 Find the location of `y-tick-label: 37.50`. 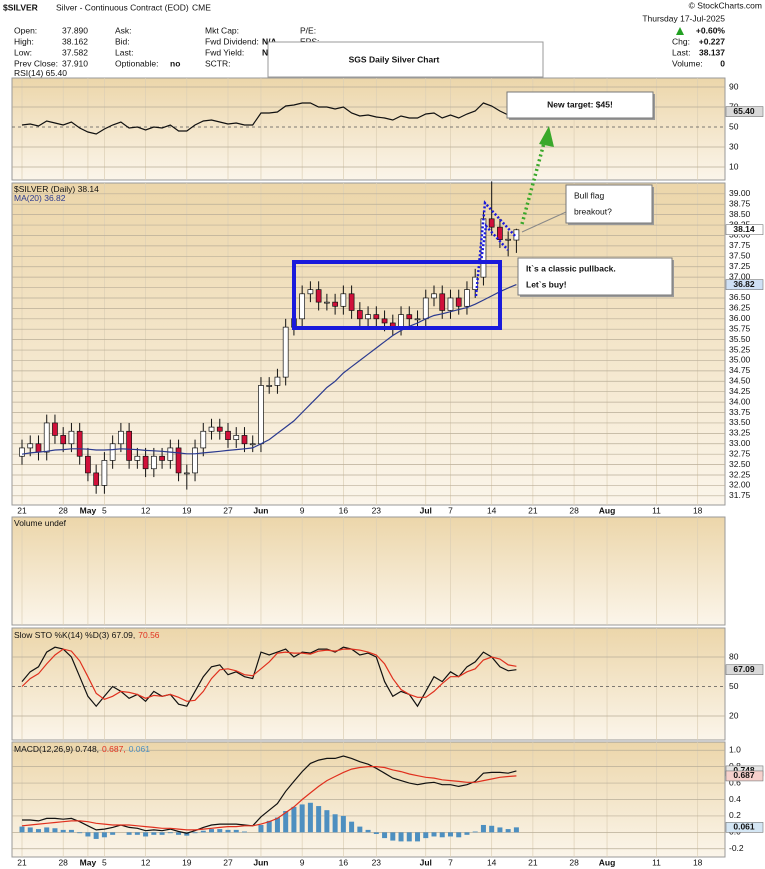

y-tick-label: 37.50 is located at coordinates (740, 256).